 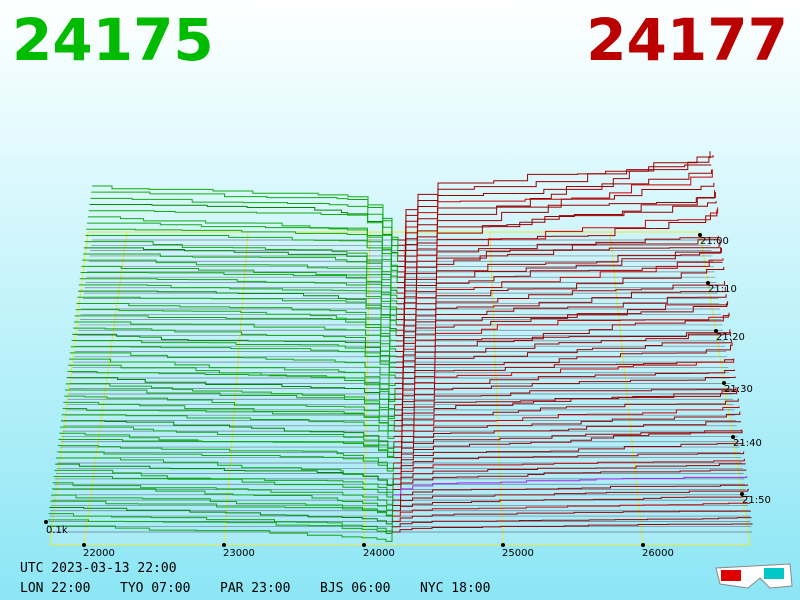 What do you see at coordinates (455, 588) in the screenshot?
I see `city-clock: NYC 18:00` at bounding box center [455, 588].